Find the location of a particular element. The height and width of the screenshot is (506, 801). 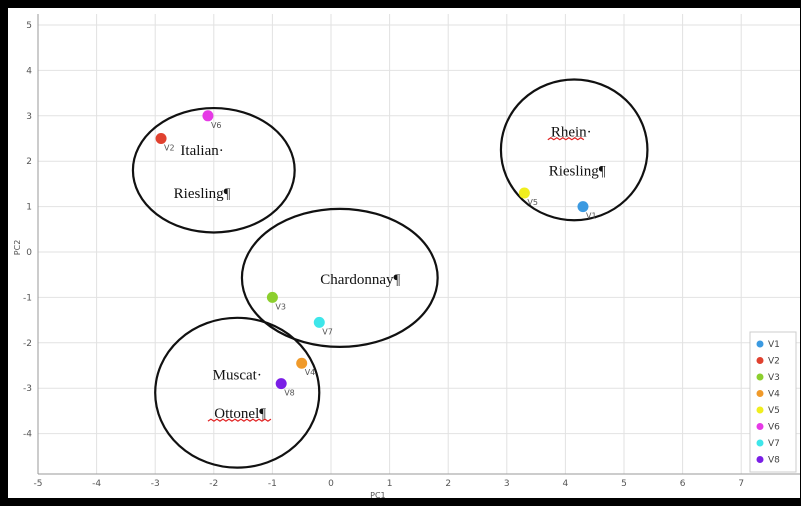

point-label: V6 is located at coordinates (216, 125).